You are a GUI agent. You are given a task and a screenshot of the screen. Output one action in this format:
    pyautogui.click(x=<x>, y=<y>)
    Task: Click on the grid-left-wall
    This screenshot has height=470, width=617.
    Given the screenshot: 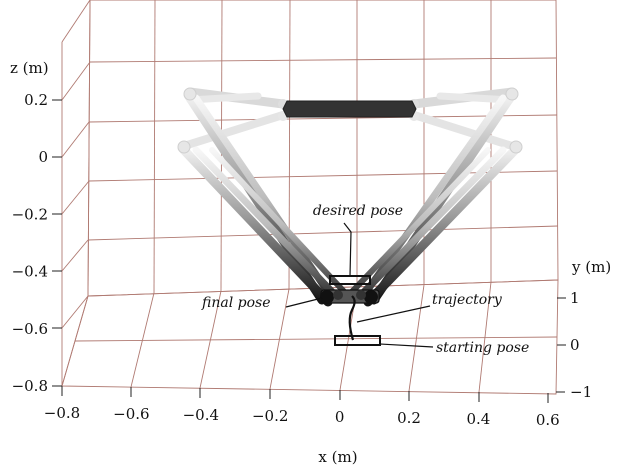 What is the action you would take?
    pyautogui.click(x=76, y=193)
    